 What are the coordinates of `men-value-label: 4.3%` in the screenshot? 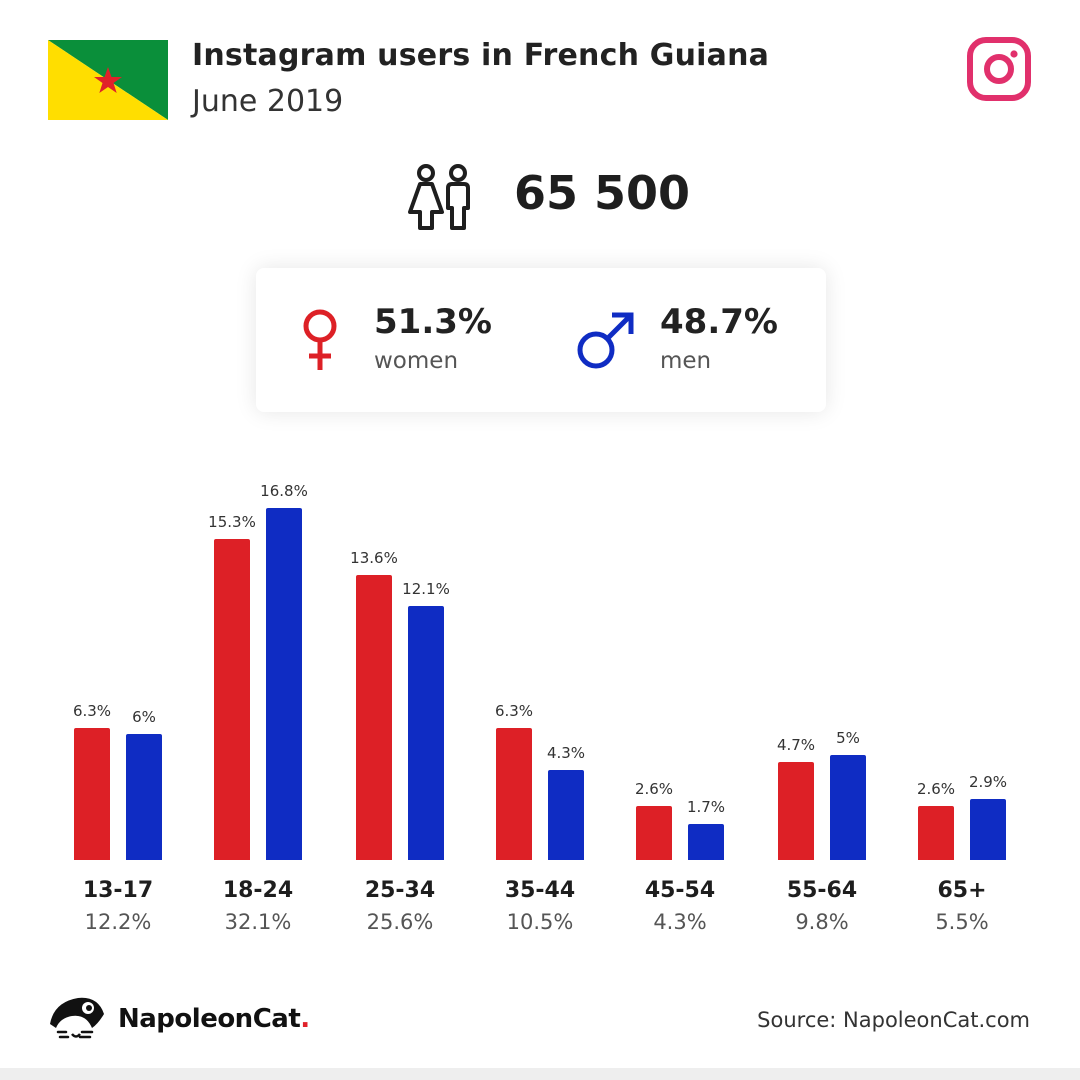 It's located at (566, 753).